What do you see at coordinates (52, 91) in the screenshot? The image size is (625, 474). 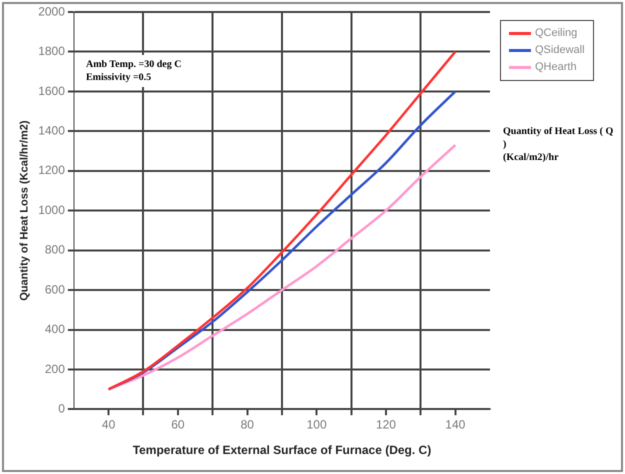 I see `y-tick-label: 1600` at bounding box center [52, 91].